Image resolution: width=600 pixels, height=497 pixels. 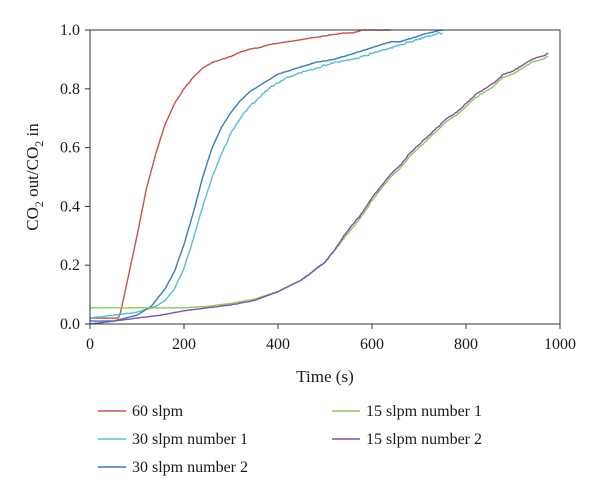 What do you see at coordinates (90, 344) in the screenshot?
I see `x-tick-label: 0` at bounding box center [90, 344].